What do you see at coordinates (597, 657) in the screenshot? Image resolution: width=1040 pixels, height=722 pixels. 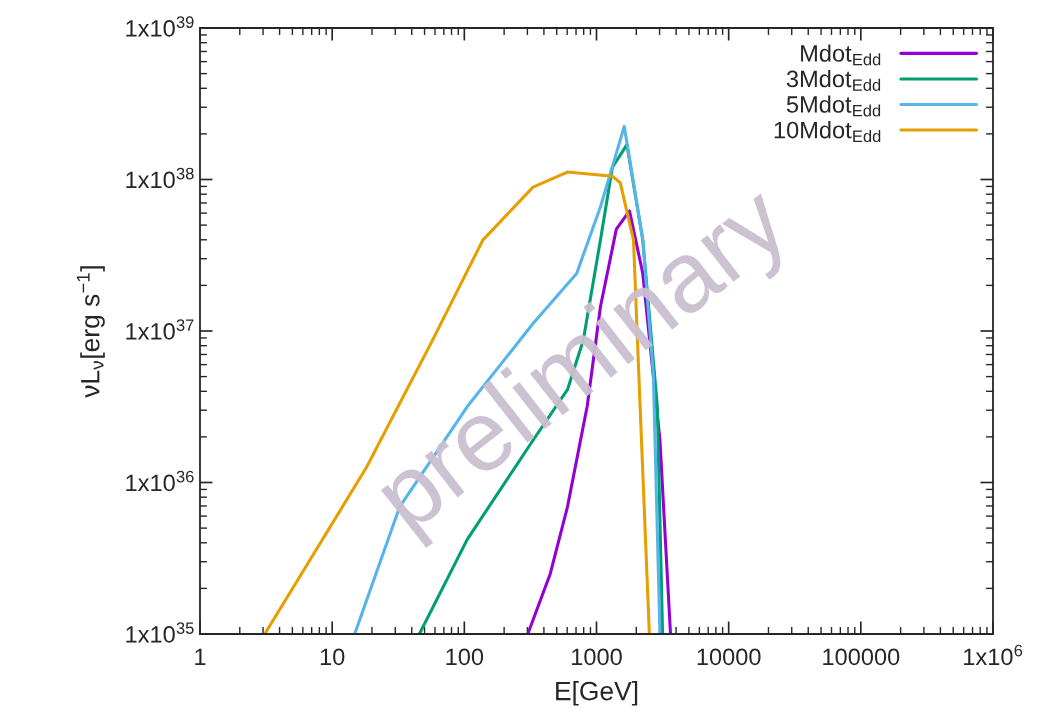 I see `x-tick-label: 1000` at bounding box center [597, 657].